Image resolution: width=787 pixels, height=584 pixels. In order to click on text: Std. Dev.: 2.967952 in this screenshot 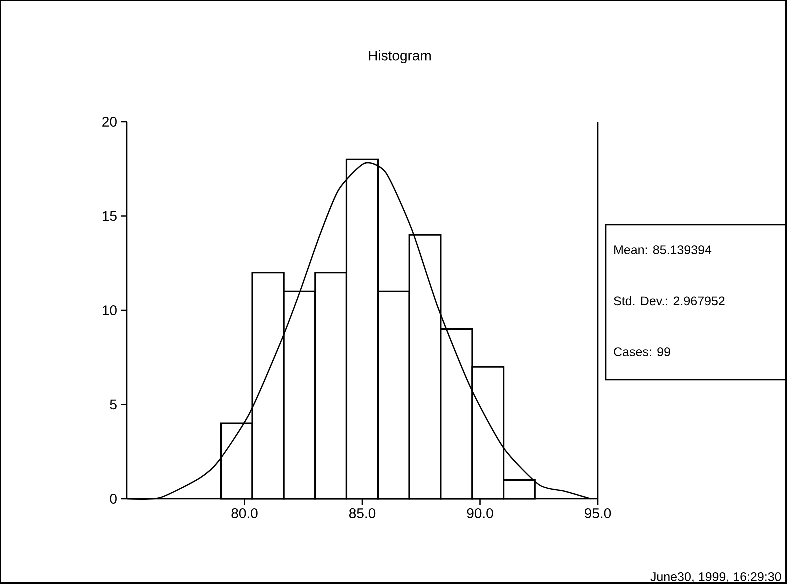, I will do `click(669, 301)`.